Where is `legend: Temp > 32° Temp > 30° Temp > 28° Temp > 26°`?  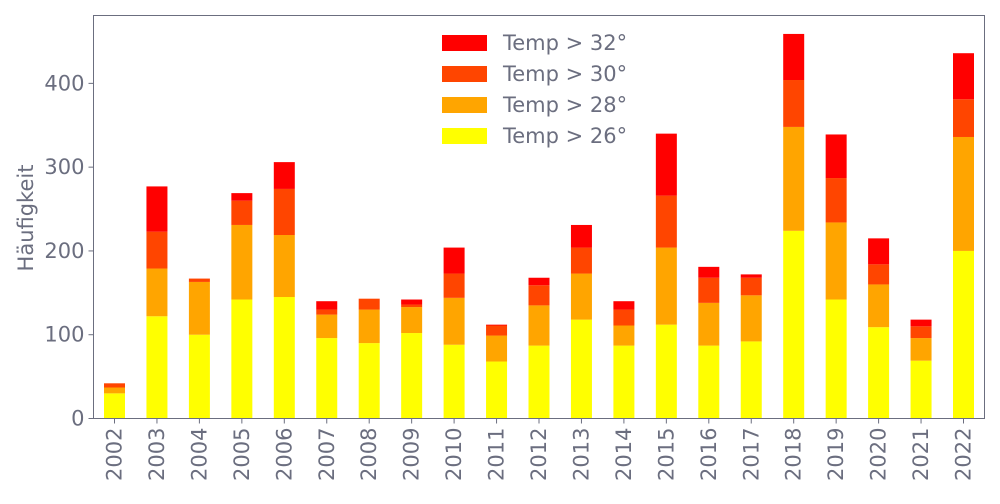
legend: Temp > 32° Temp > 30° Temp > 28° Temp > 26° is located at coordinates (534, 89).